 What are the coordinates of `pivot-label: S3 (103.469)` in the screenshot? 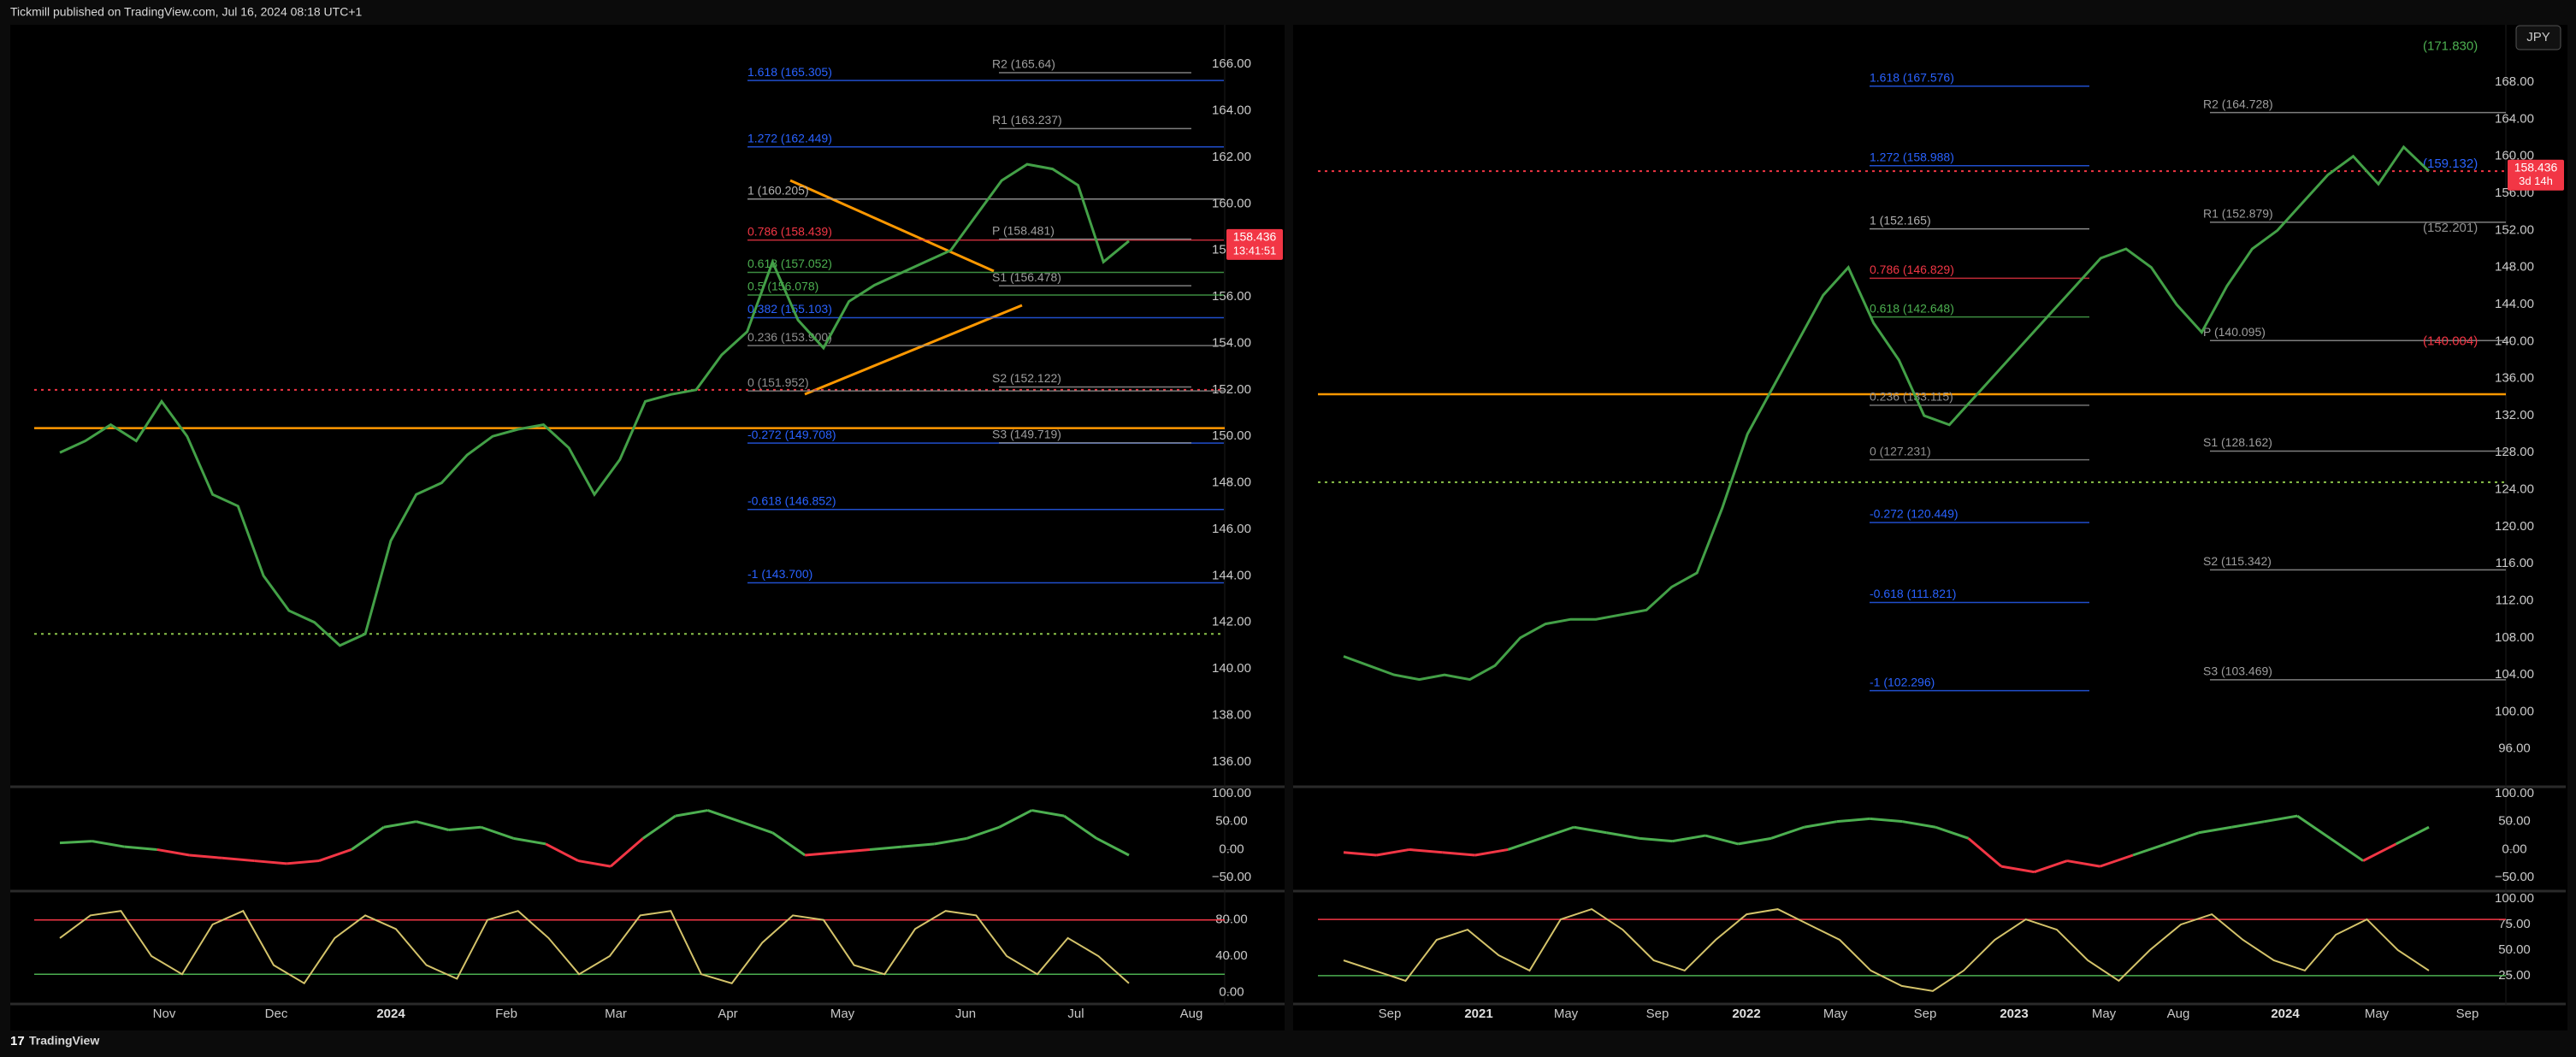 It's located at (2237, 671).